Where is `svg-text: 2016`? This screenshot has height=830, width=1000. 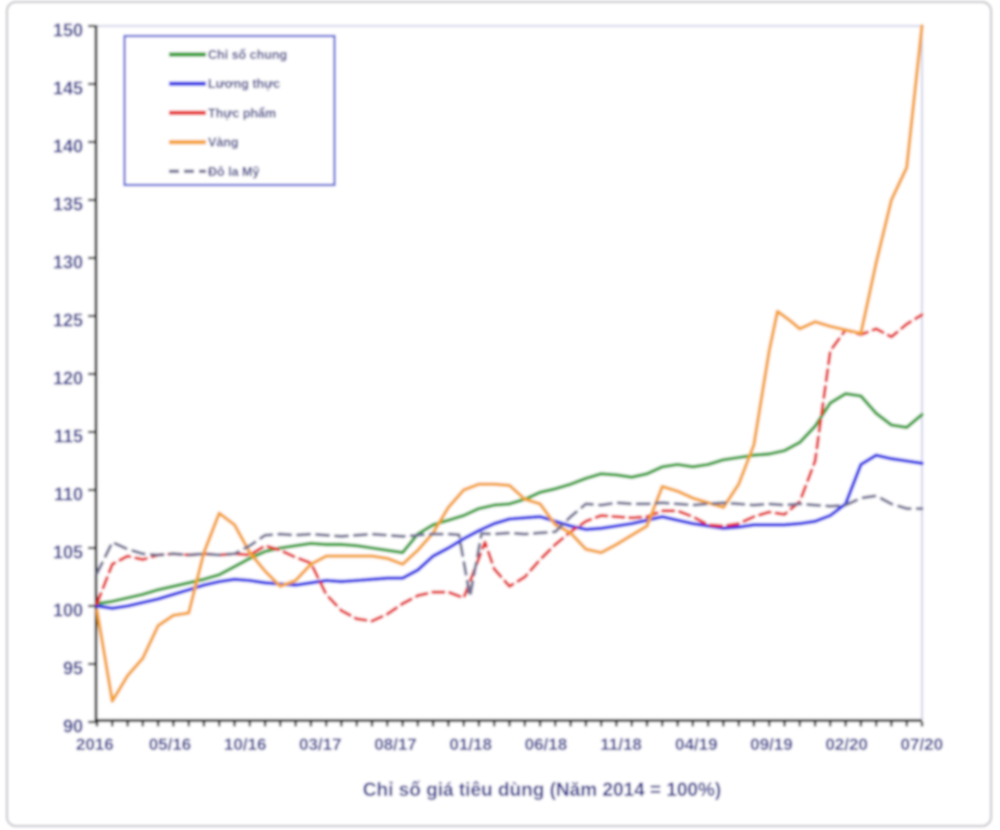 svg-text: 2016 is located at coordinates (95, 744).